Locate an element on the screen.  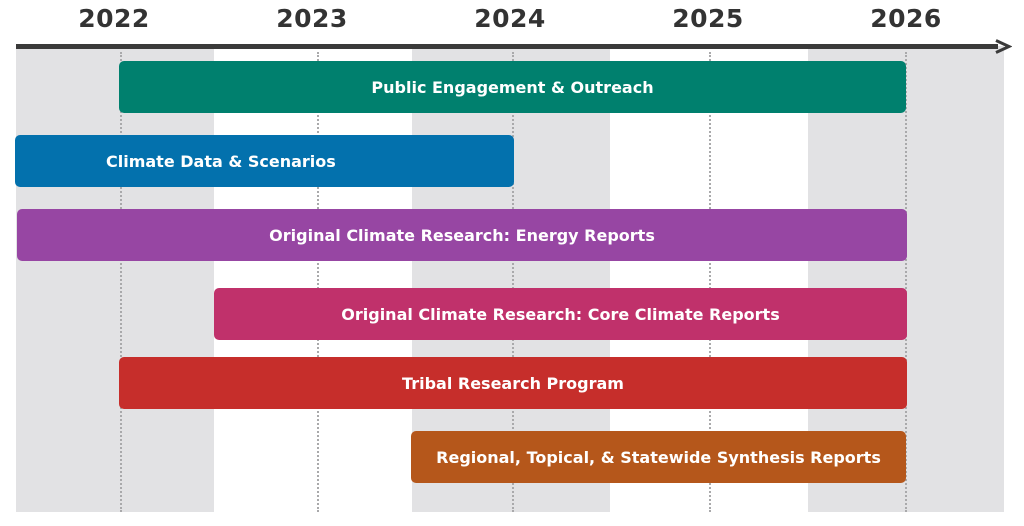
gridline-2026 is located at coordinates (906, 282).